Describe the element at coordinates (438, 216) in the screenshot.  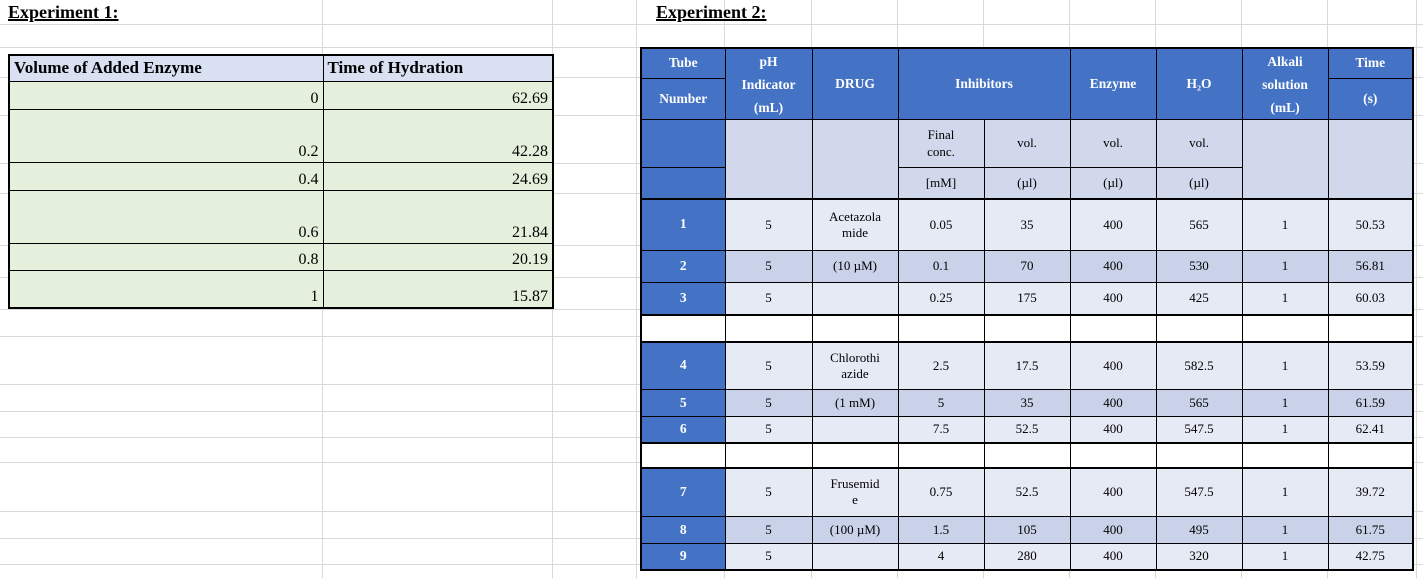
I see `exp1-time-cell: 21.84` at that location.